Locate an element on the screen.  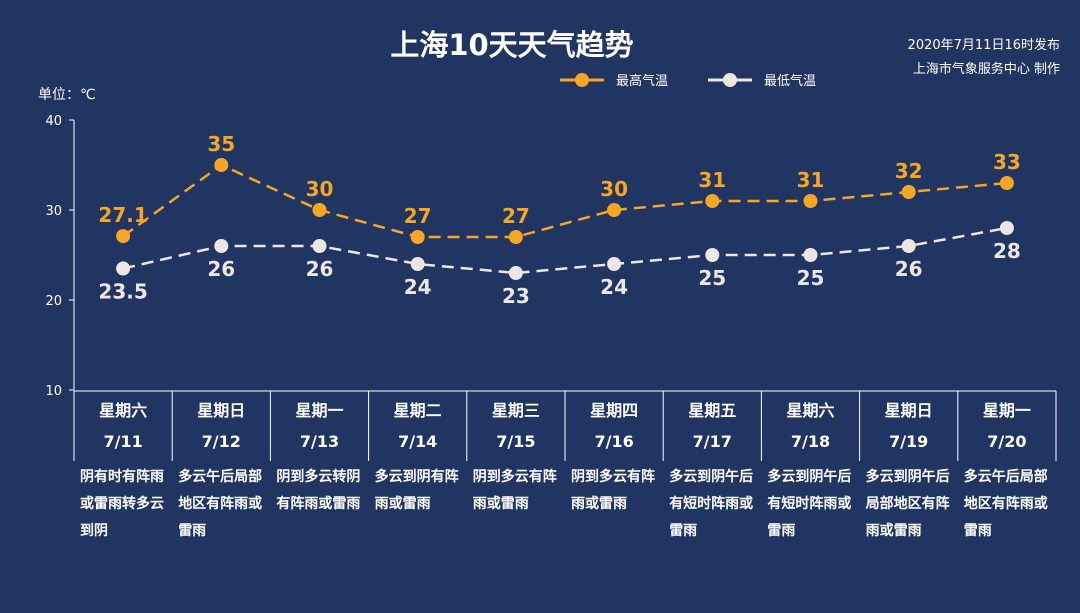
chart-title: 上海10天天气趋势 is located at coordinates (512, 45).